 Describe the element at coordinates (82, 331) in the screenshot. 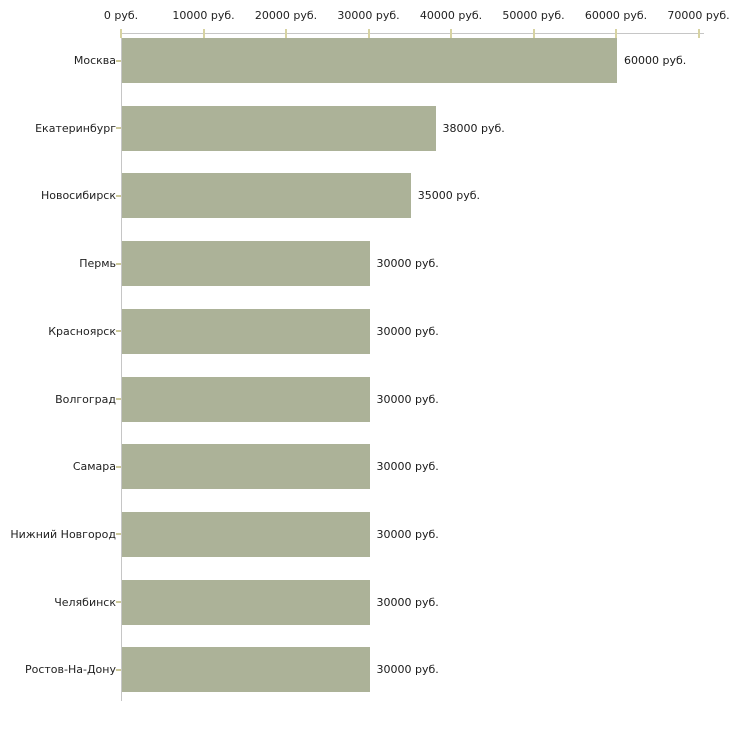

I see `city-axis-label: Красноярск` at that location.